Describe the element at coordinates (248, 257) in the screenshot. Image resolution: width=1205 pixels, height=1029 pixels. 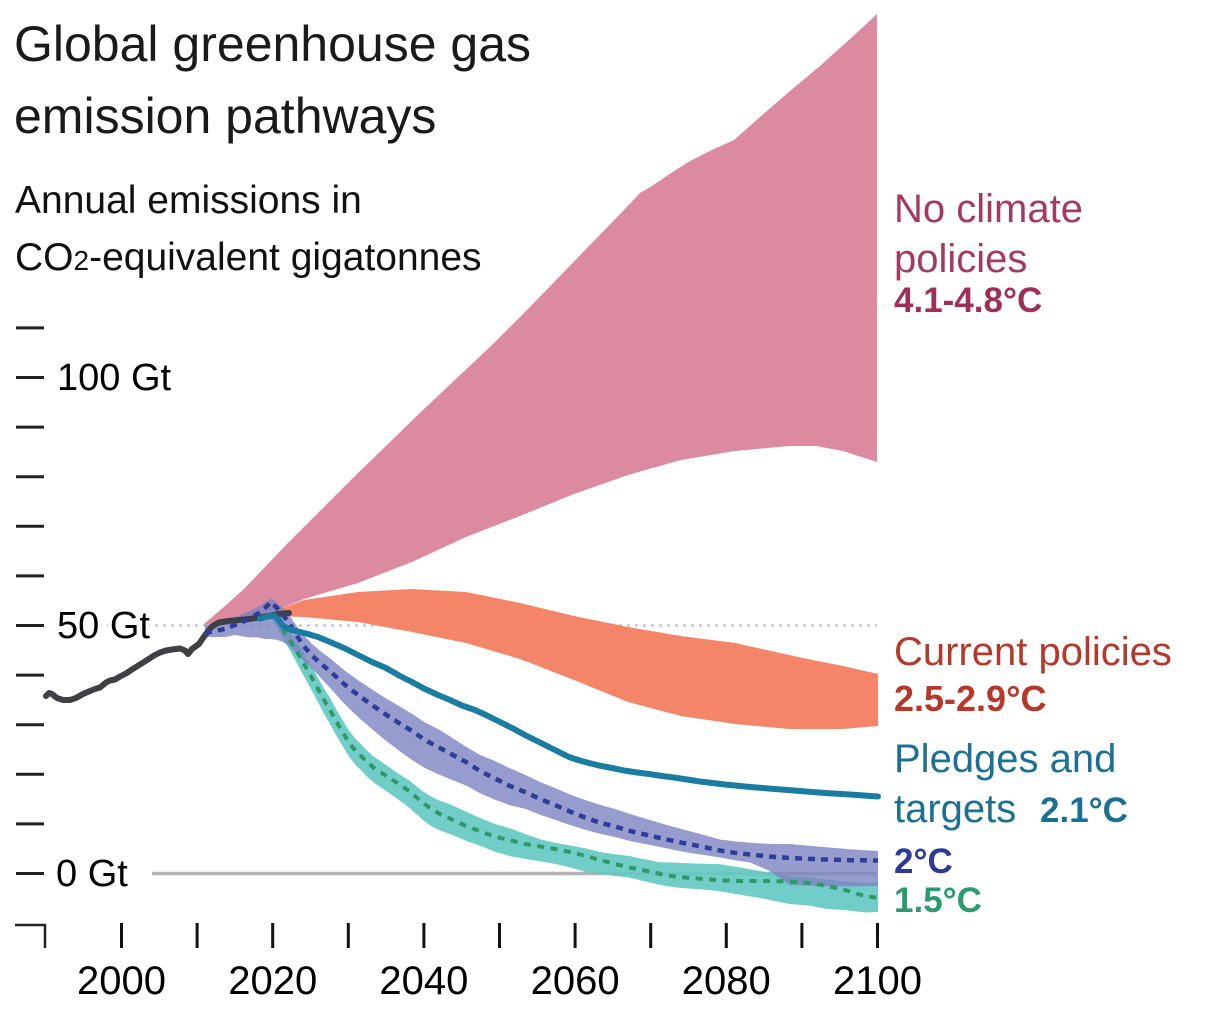
I see `svg-text: CO2-equivalent gigatonnes` at that location.